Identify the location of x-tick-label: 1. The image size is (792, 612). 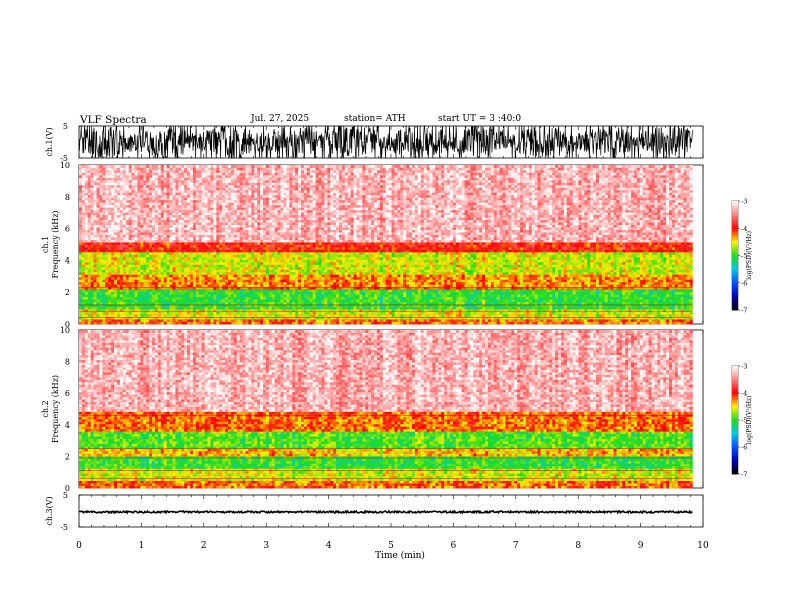
(142, 546).